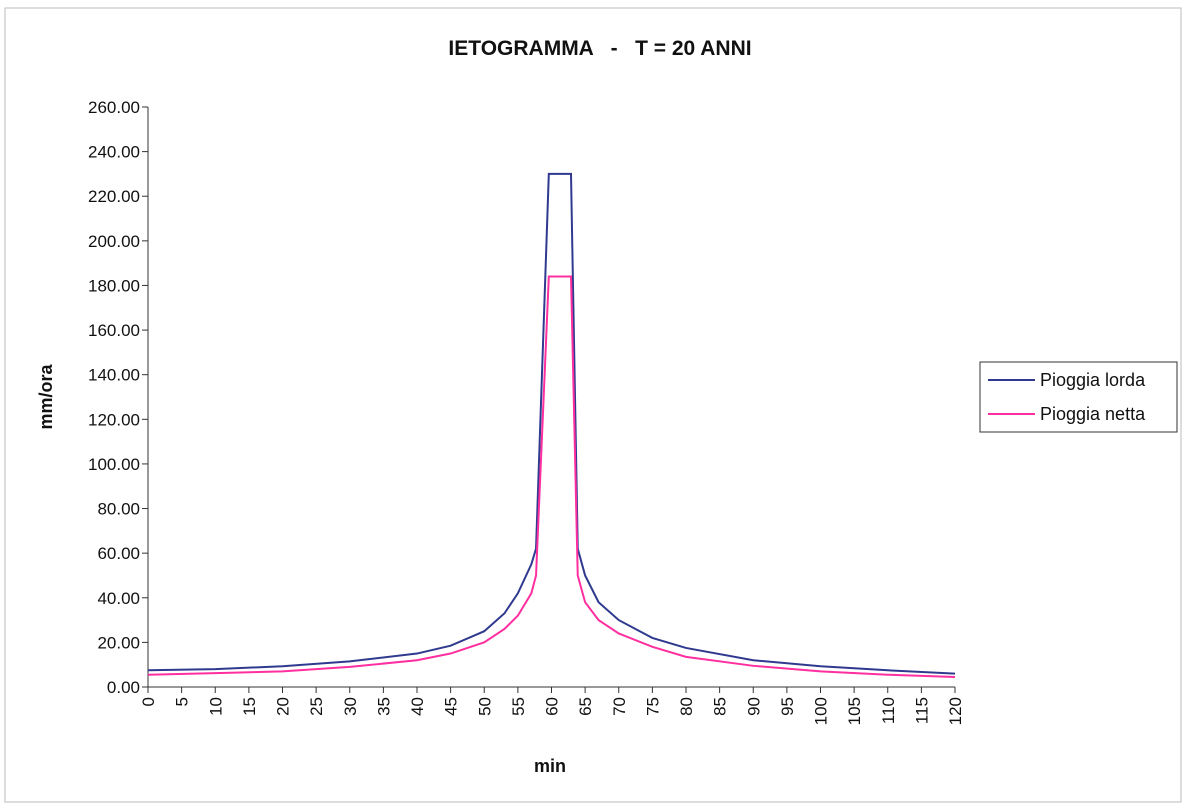 The image size is (1187, 810). What do you see at coordinates (787, 706) in the screenshot?
I see `x-tick-label: 95` at bounding box center [787, 706].